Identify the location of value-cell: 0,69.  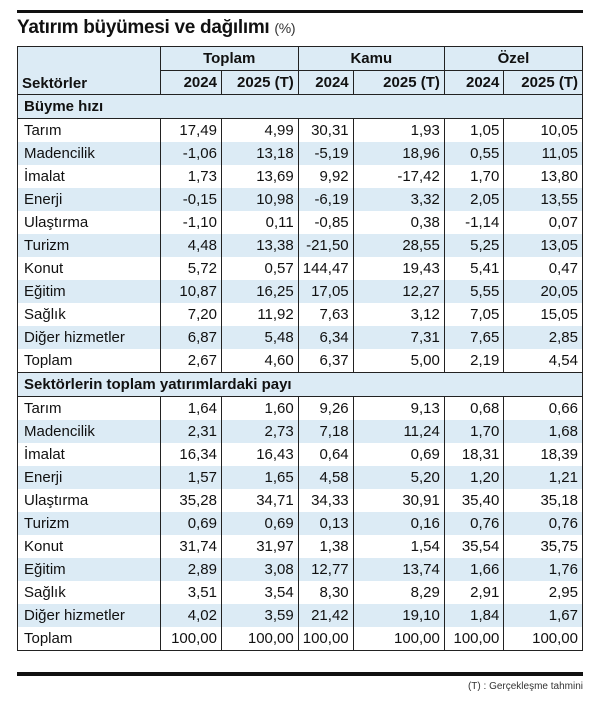
(190, 523).